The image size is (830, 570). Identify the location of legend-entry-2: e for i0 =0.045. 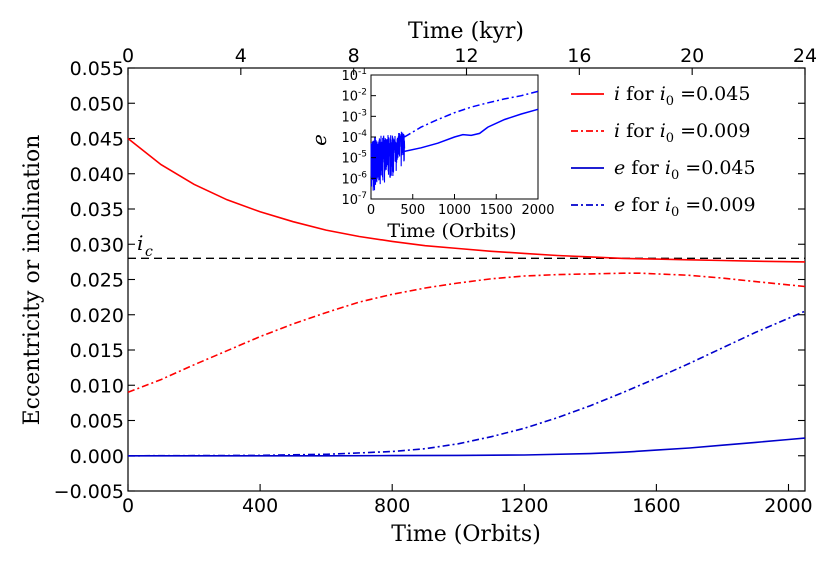
(685, 170).